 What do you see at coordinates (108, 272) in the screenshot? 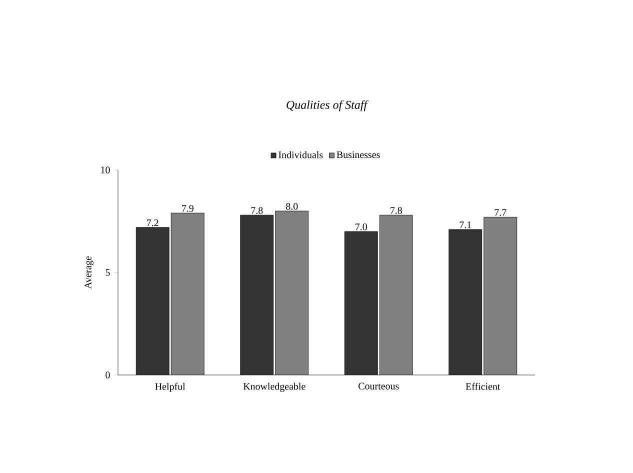
I see `y-tick-label: 5` at bounding box center [108, 272].